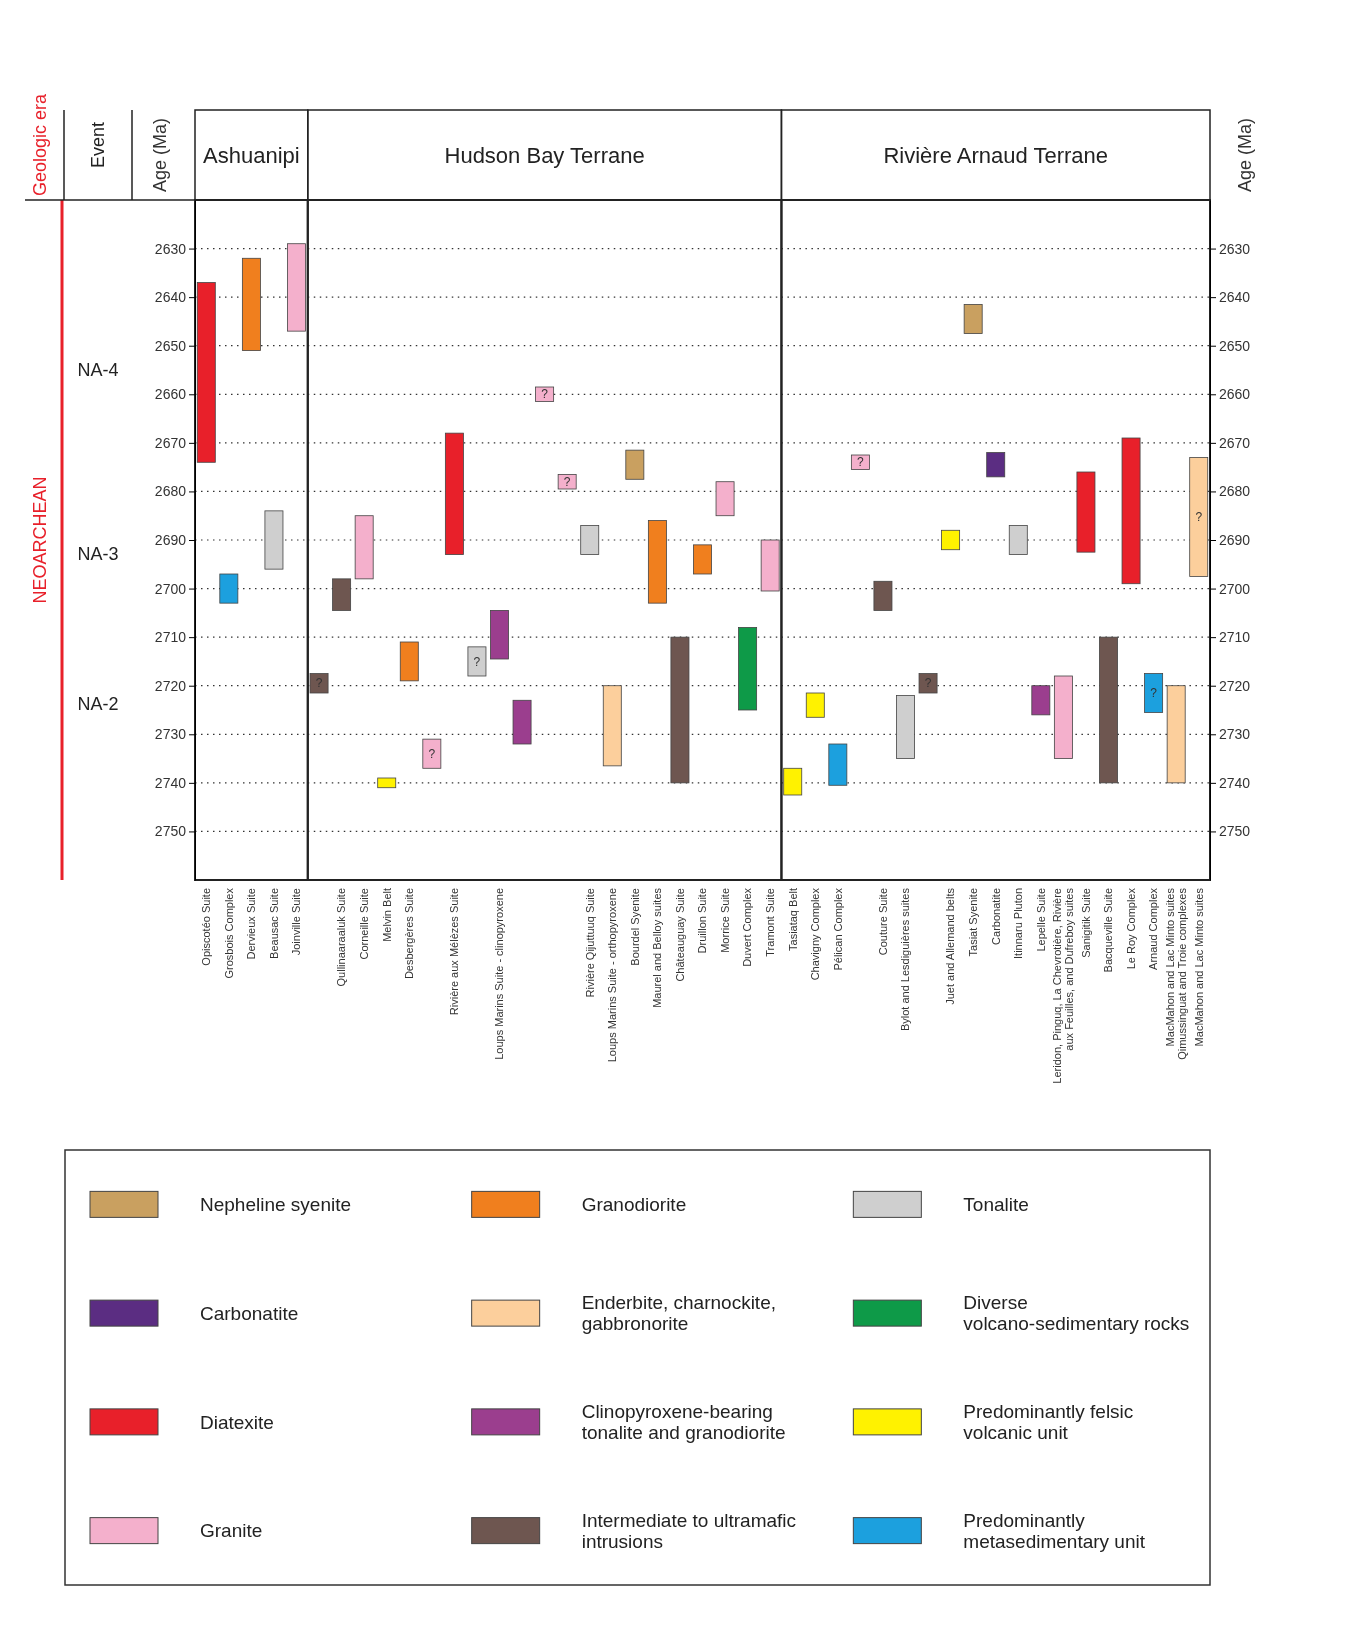 The width and height of the screenshot is (1355, 1635). What do you see at coordinates (1235, 442) in the screenshot?
I see `y2-tick-label: 2670` at bounding box center [1235, 442].